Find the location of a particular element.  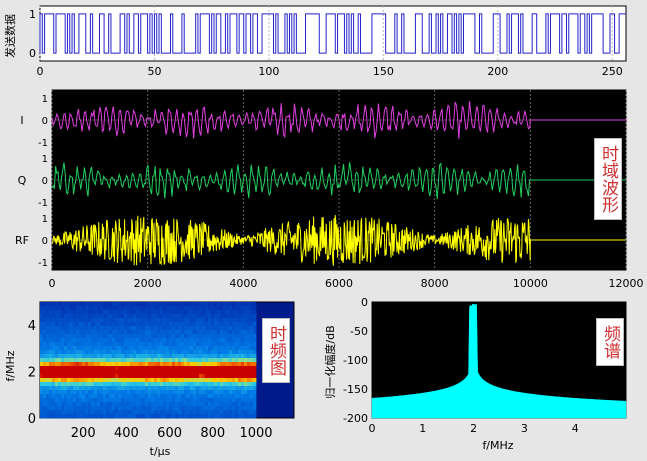

bits-series-line is located at coordinates (332, 33).